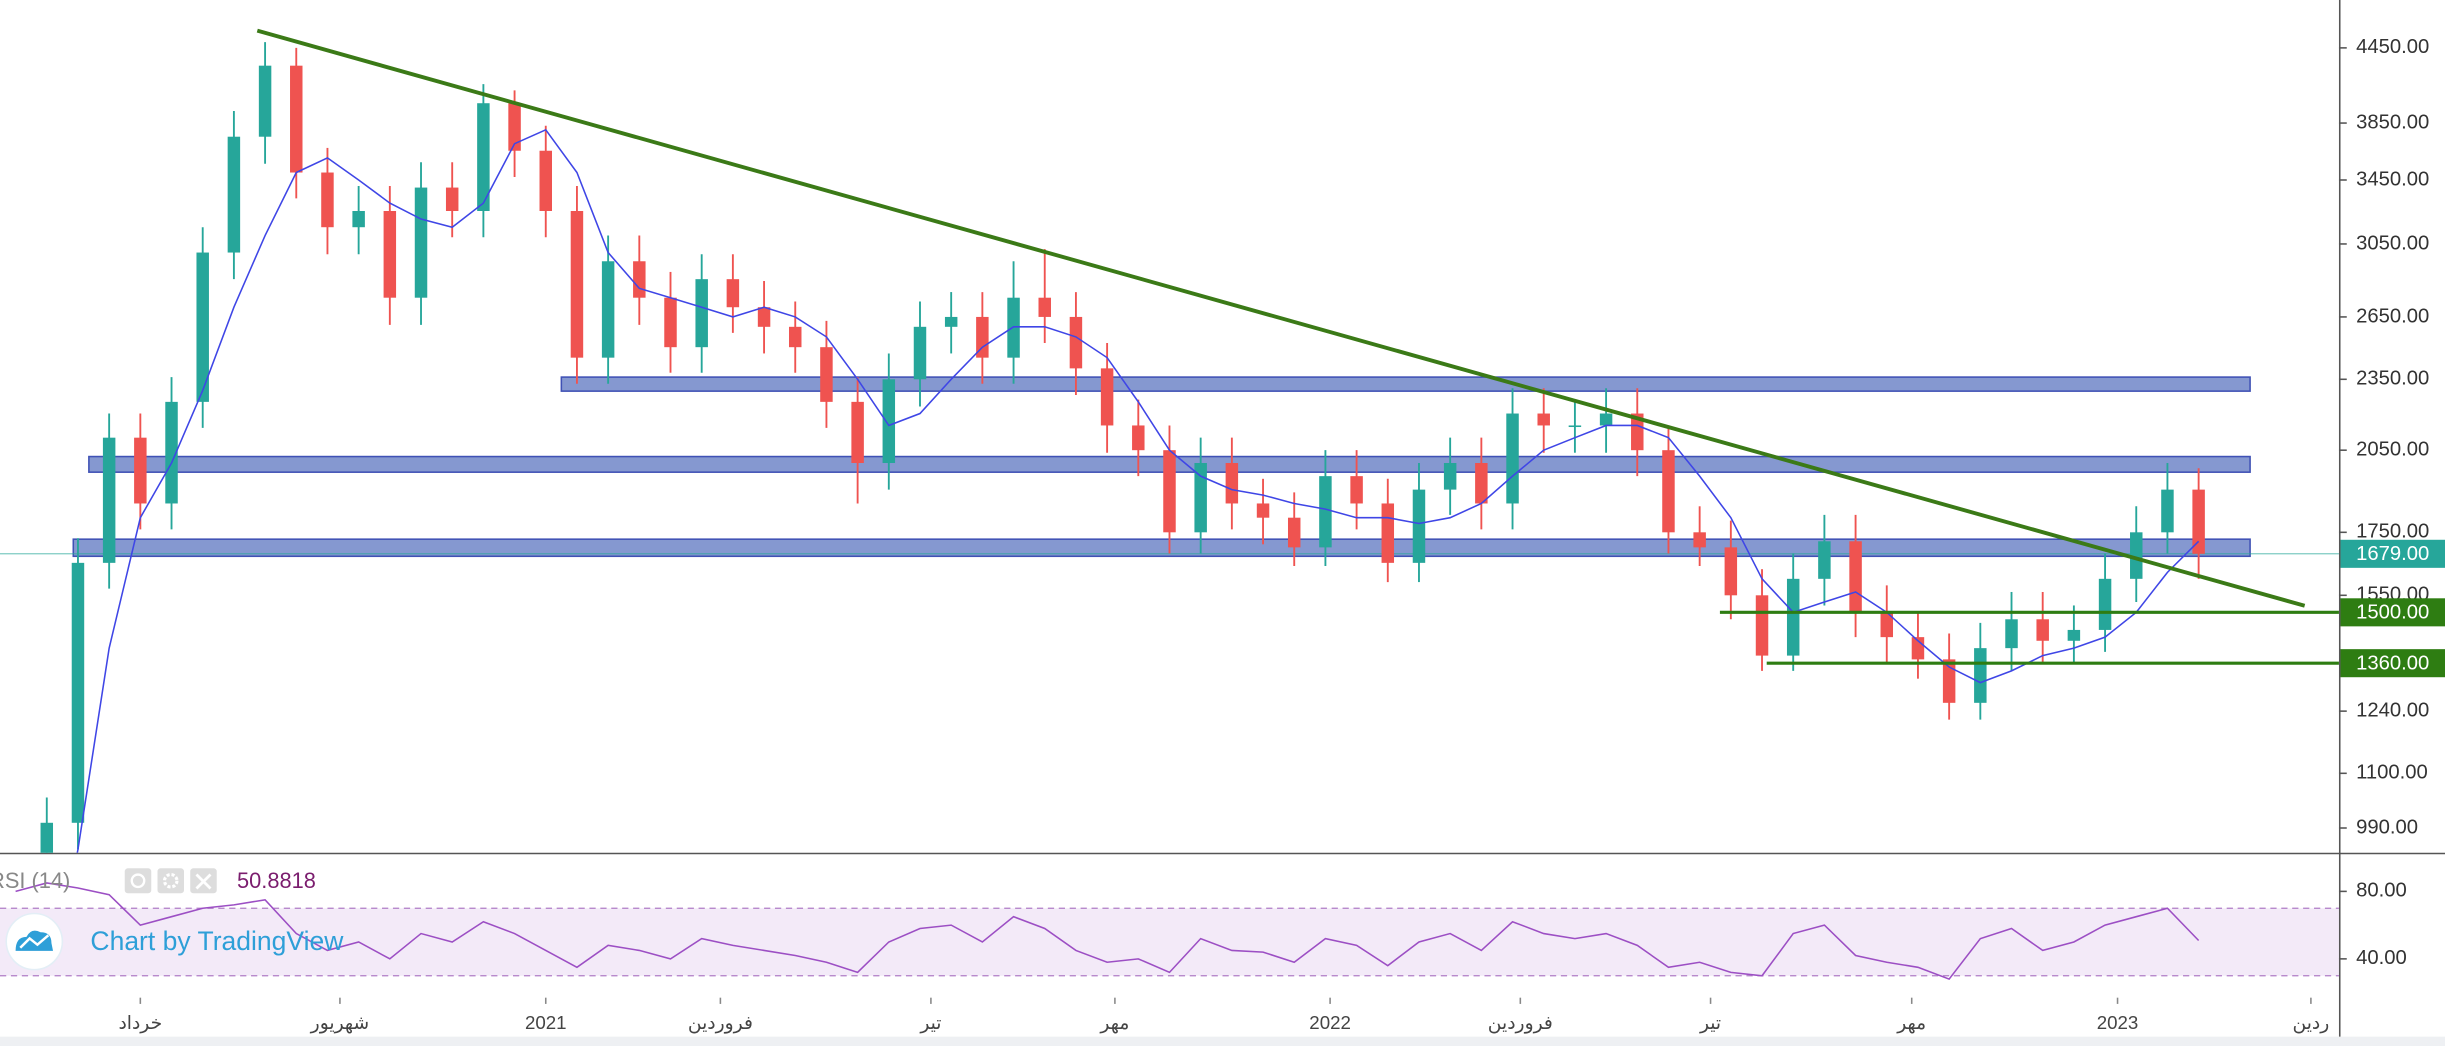 This screenshot has width=2445, height=1046. I want to click on watermark: Chart by TradingView, so click(174, 941).